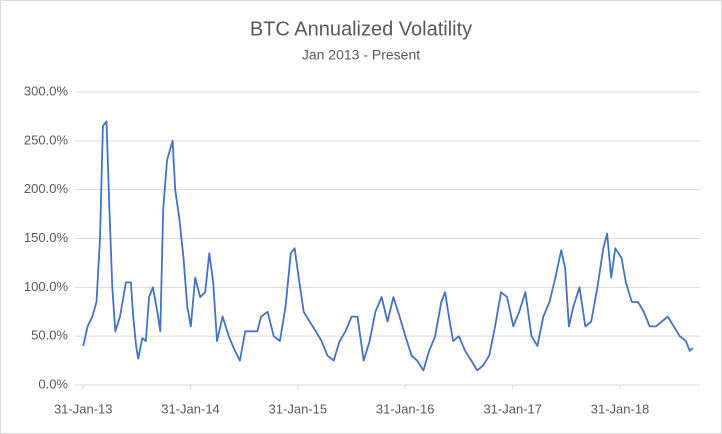 The image size is (722, 434). What do you see at coordinates (46, 237) in the screenshot?
I see `y-tick-label: 150.0%` at bounding box center [46, 237].